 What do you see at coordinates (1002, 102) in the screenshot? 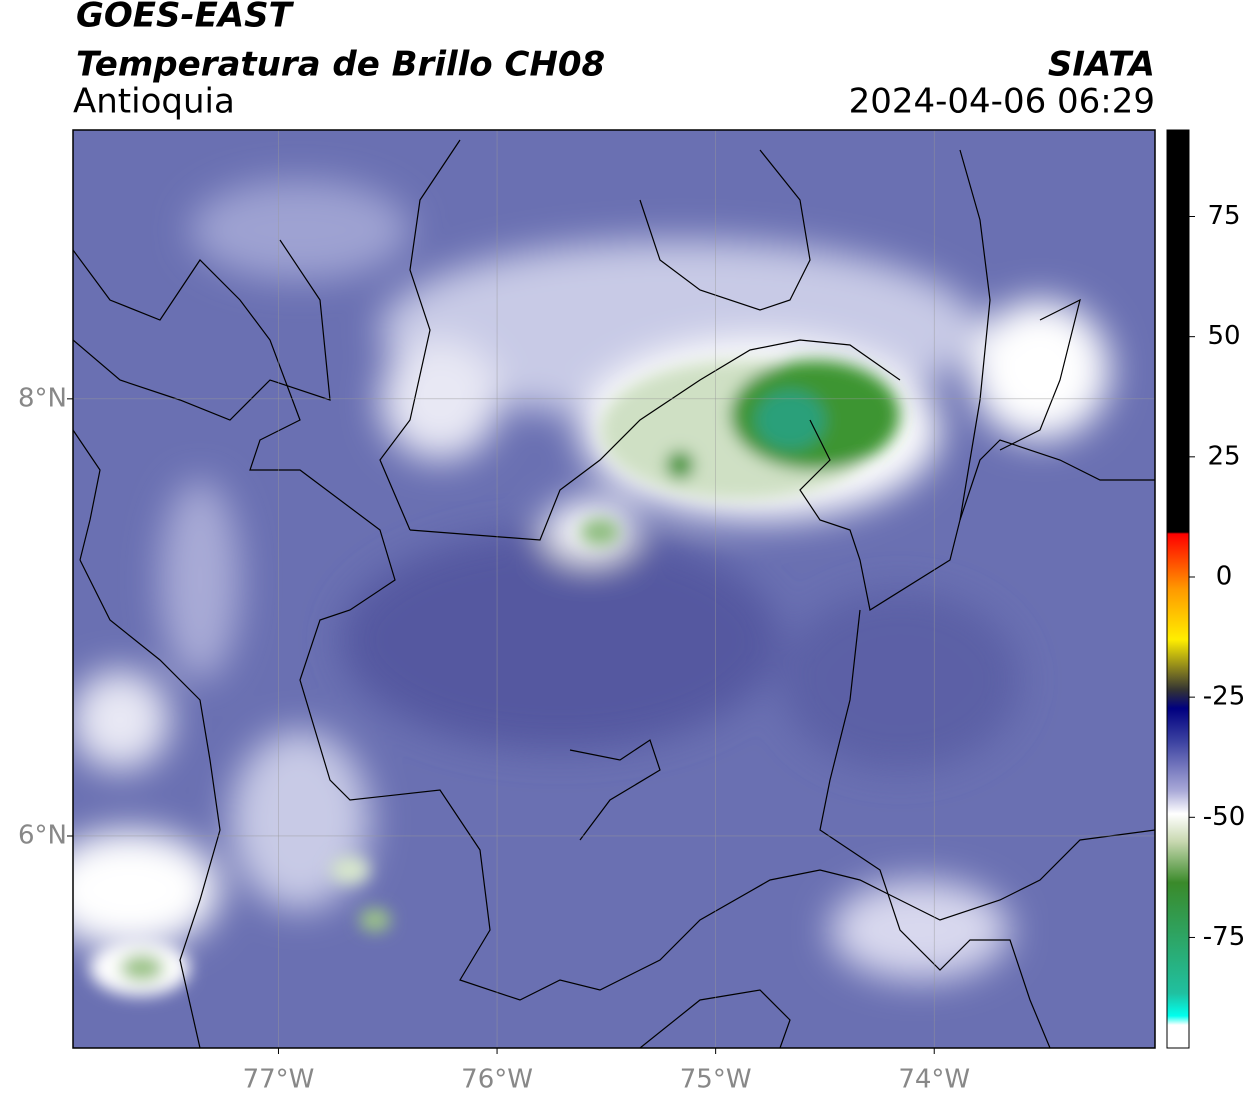
I see `timestamp: 2024-04-06 06:29` at bounding box center [1002, 102].